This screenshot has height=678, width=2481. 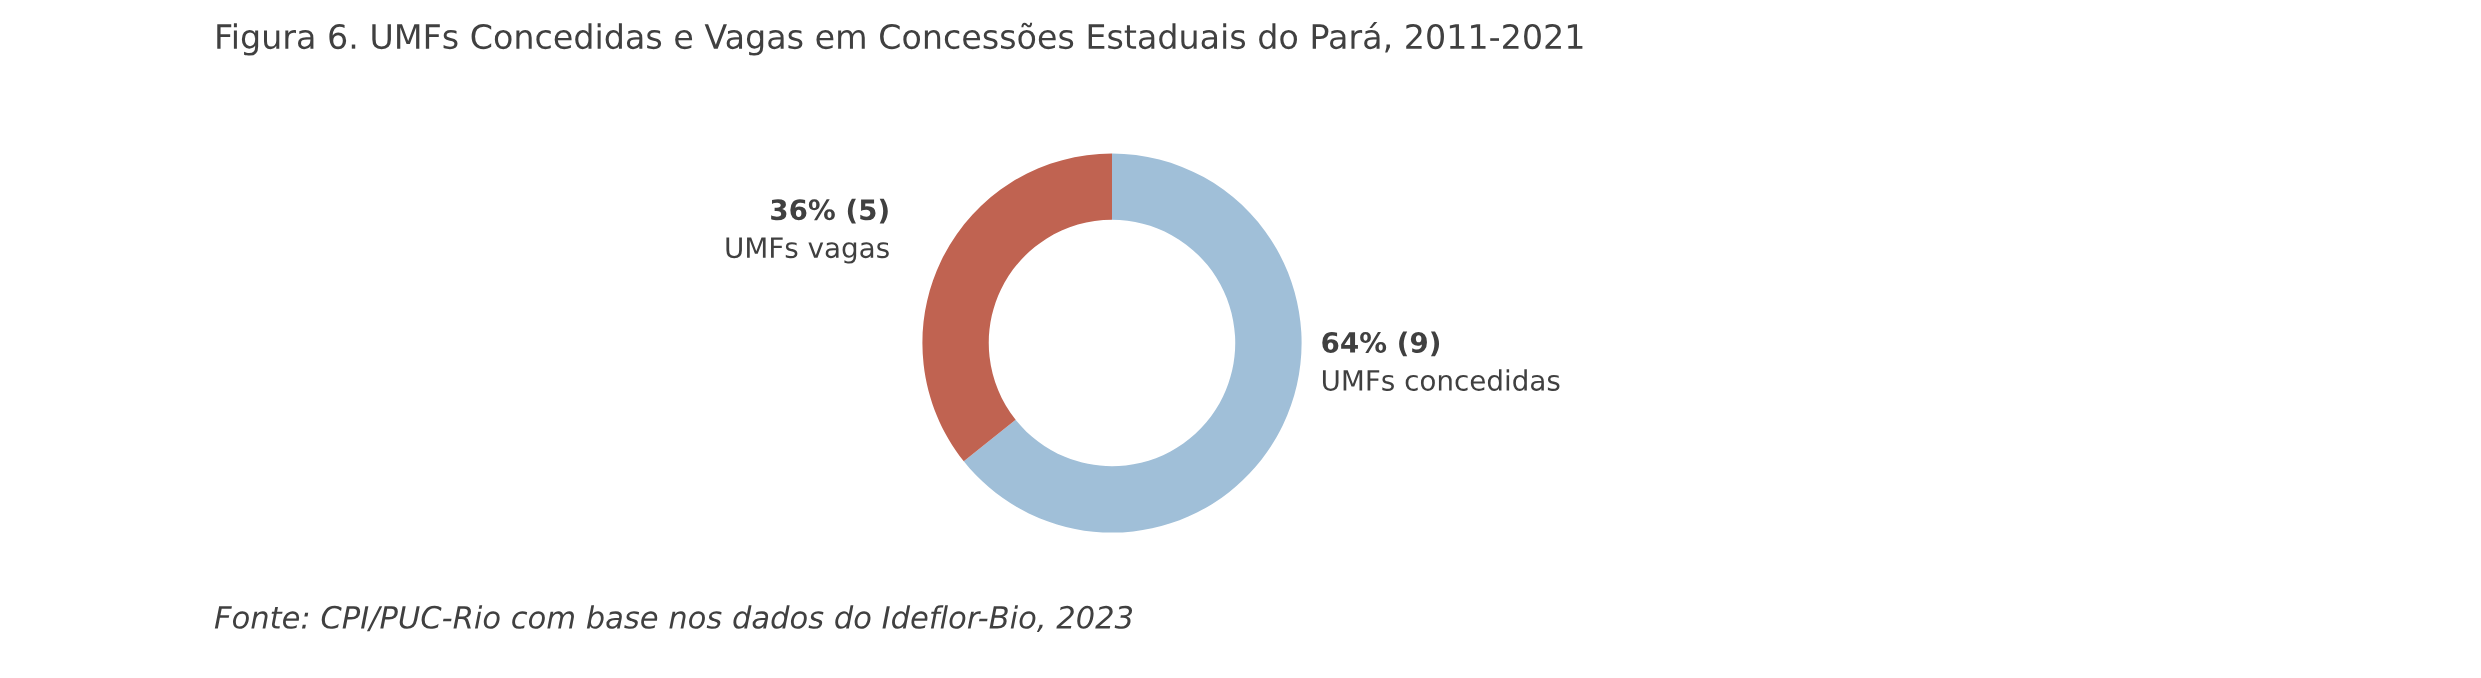 What do you see at coordinates (1441, 380) in the screenshot?
I see `slice-label: UMFs concedidas` at bounding box center [1441, 380].